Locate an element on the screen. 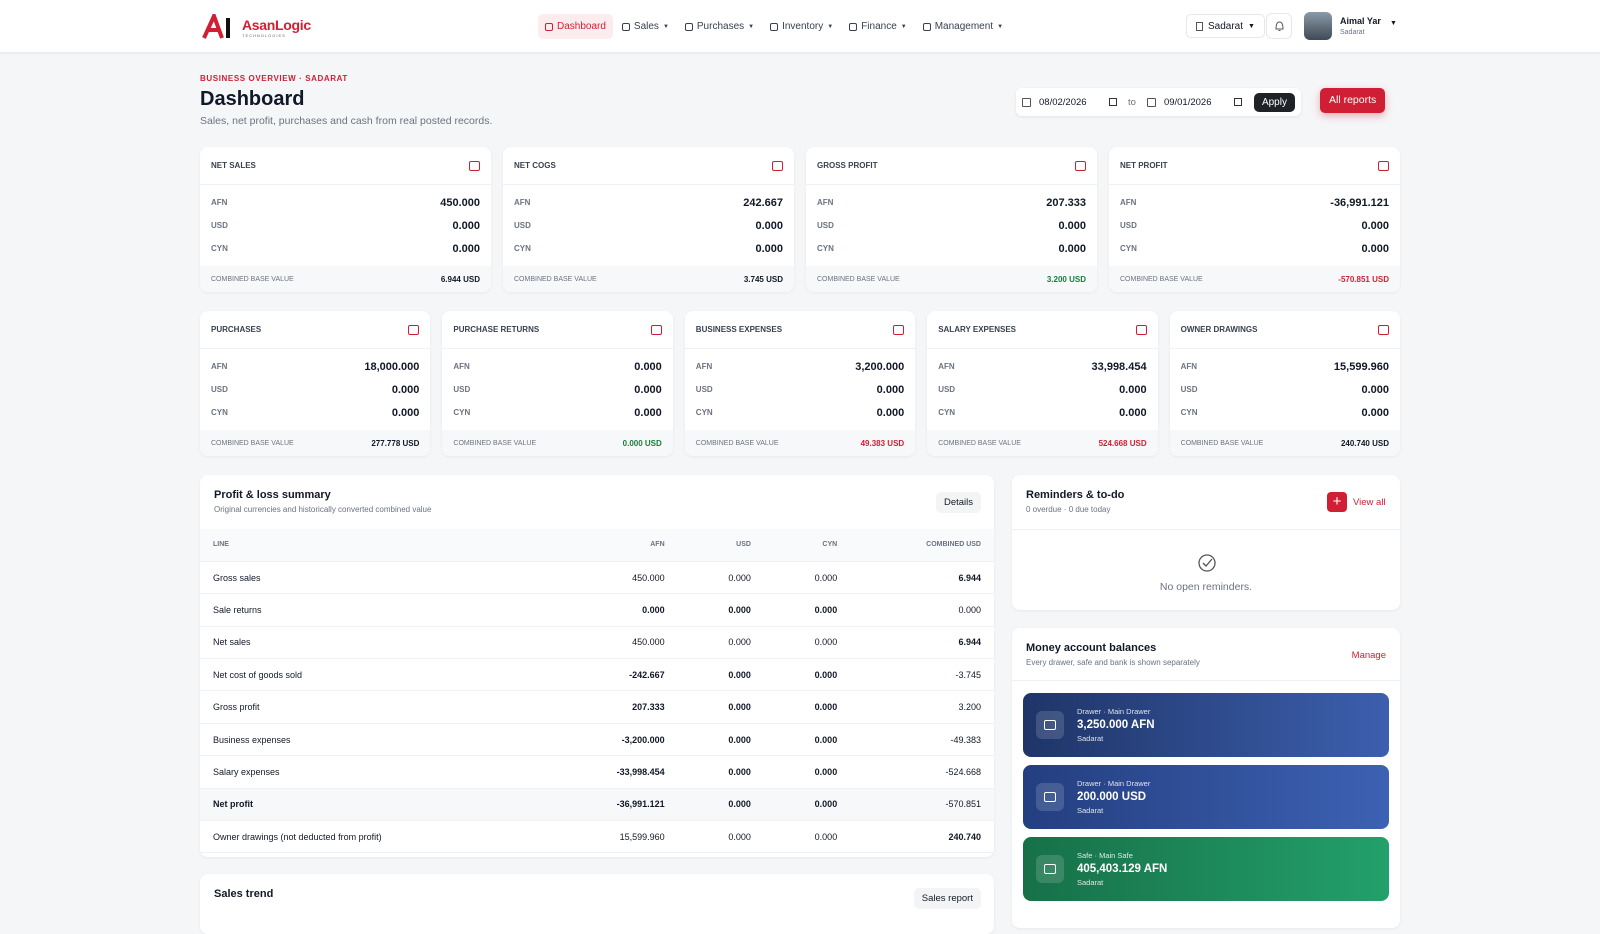 This screenshot has height=934, width=1600. amount-cell: 15,599.960 is located at coordinates (611, 837).